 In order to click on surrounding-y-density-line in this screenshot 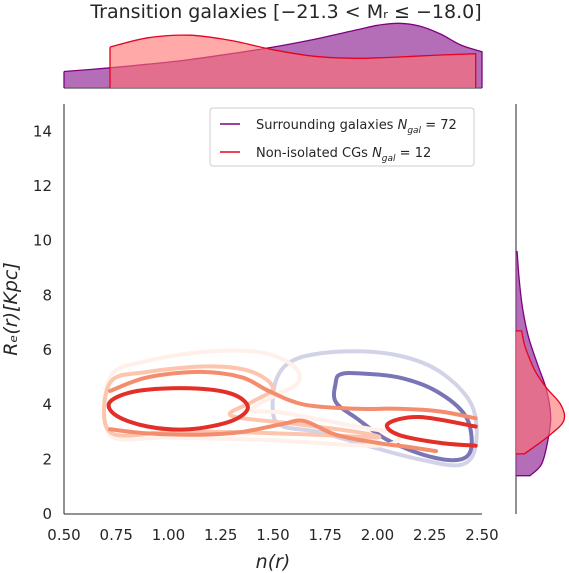, I will do `click(534, 363)`.